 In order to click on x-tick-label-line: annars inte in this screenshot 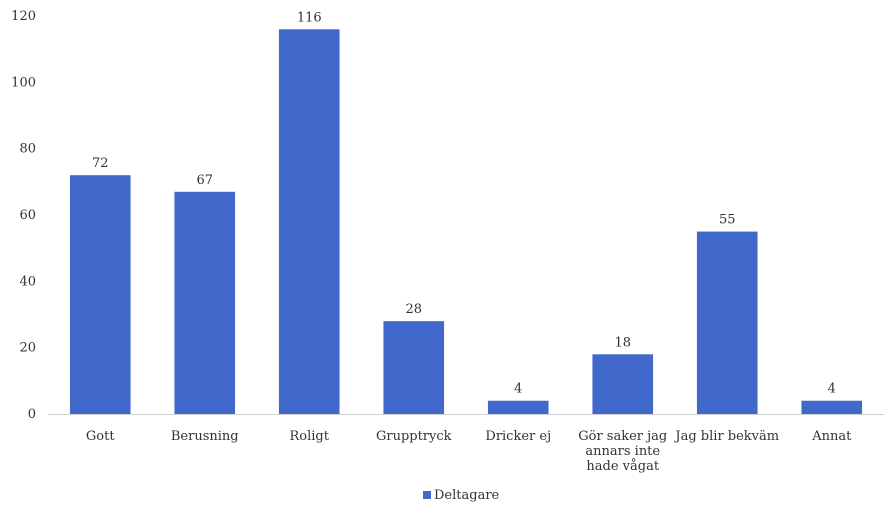, I will do `click(622, 451)`.